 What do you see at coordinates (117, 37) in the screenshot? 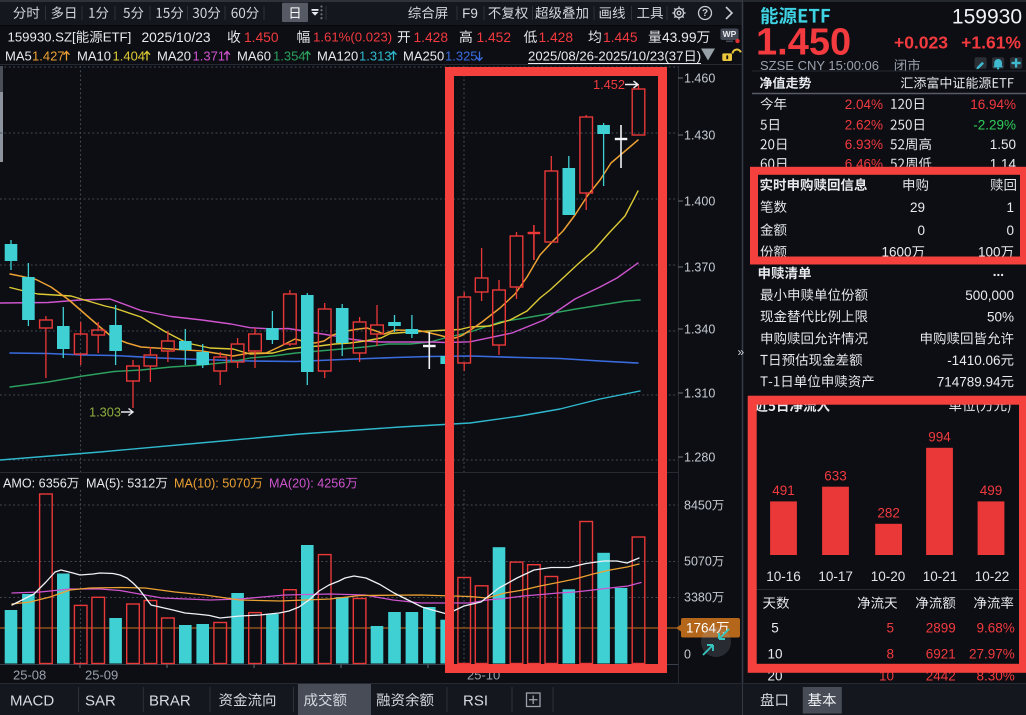
I see `svg-text: ETF]` at bounding box center [117, 37].